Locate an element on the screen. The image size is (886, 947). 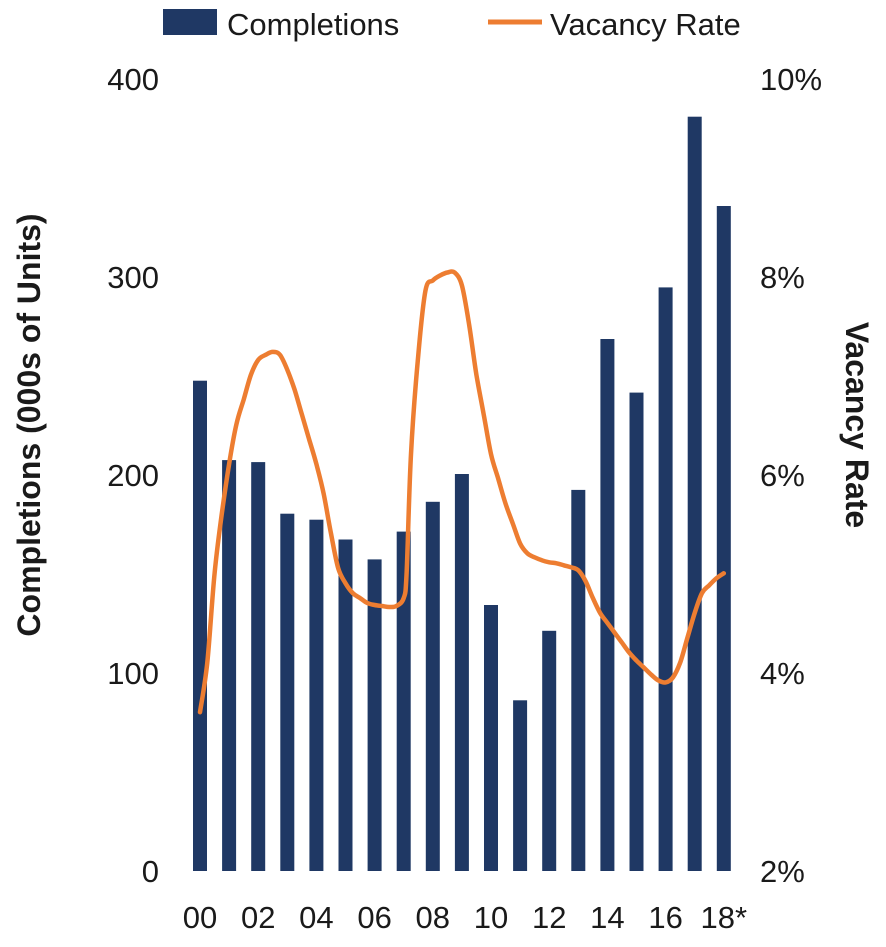
x-tick-label: 16 is located at coordinates (665, 917).